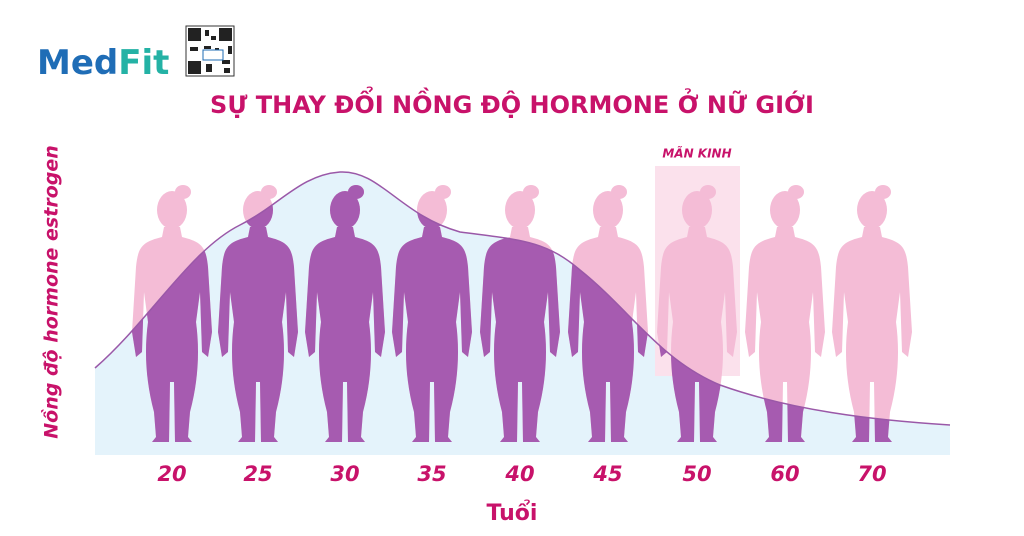  I want to click on age-labels: 20 25 30 35 40 45 50 60 70, so click(521, 474).